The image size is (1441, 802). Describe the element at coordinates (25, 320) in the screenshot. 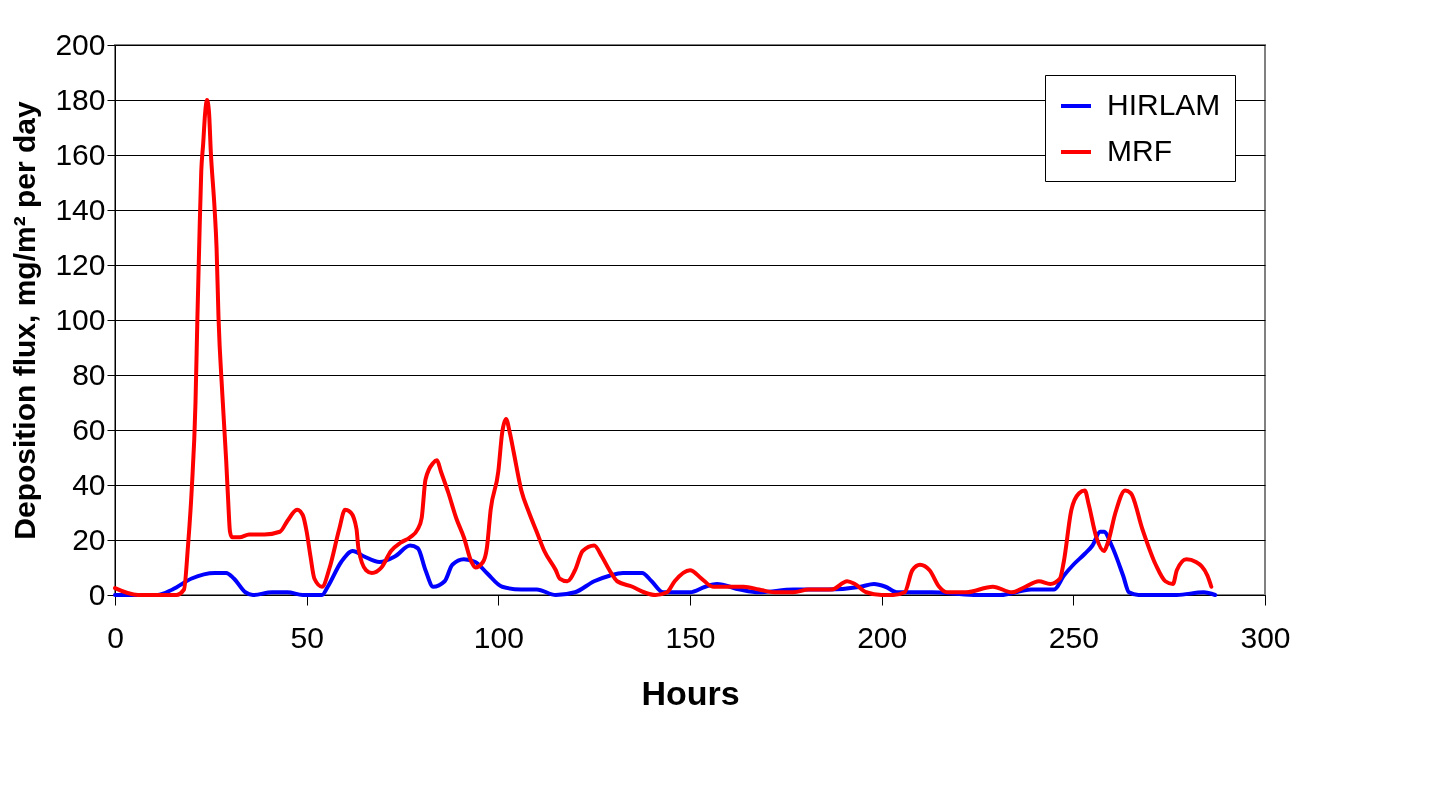

I see `y-axis-title: Deposition flux, mg/m² per day` at that location.